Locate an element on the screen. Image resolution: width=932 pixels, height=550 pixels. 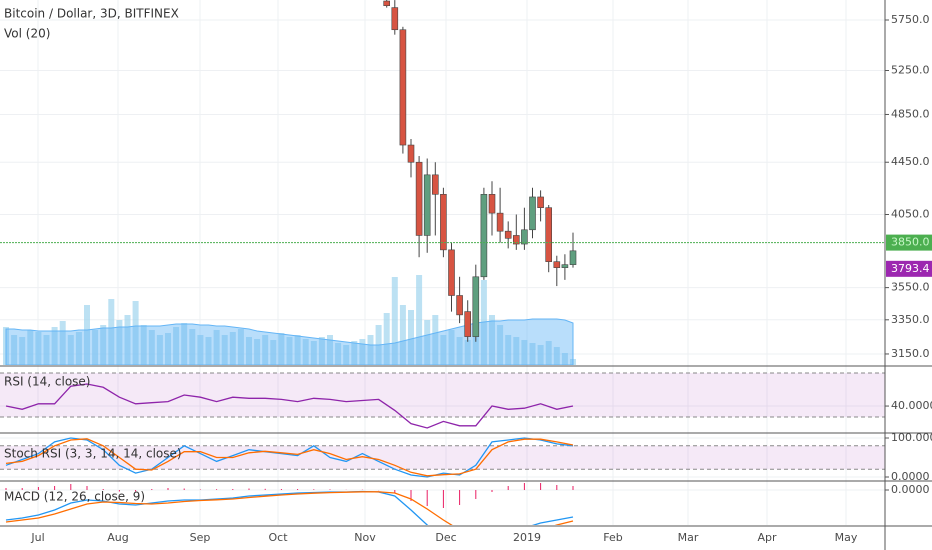
volume-ma-area is located at coordinates (289, 341).